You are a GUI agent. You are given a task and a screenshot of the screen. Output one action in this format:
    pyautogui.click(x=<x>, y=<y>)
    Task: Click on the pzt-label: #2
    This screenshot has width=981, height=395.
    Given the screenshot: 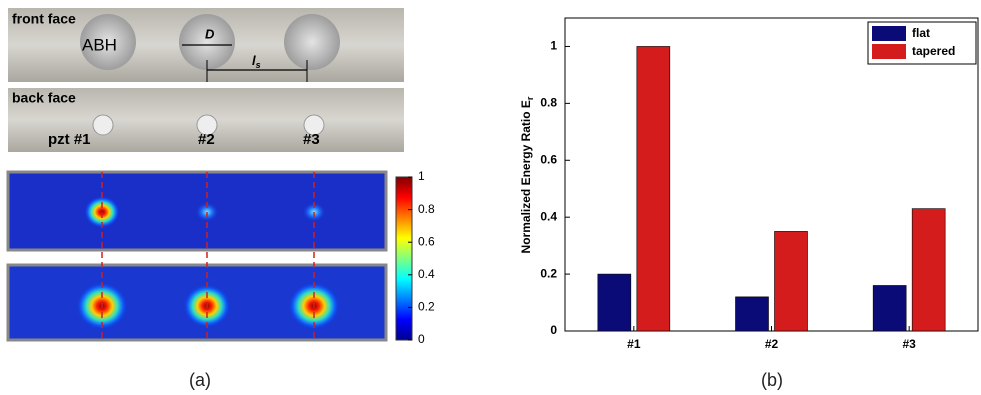 What is the action you would take?
    pyautogui.click(x=206, y=139)
    